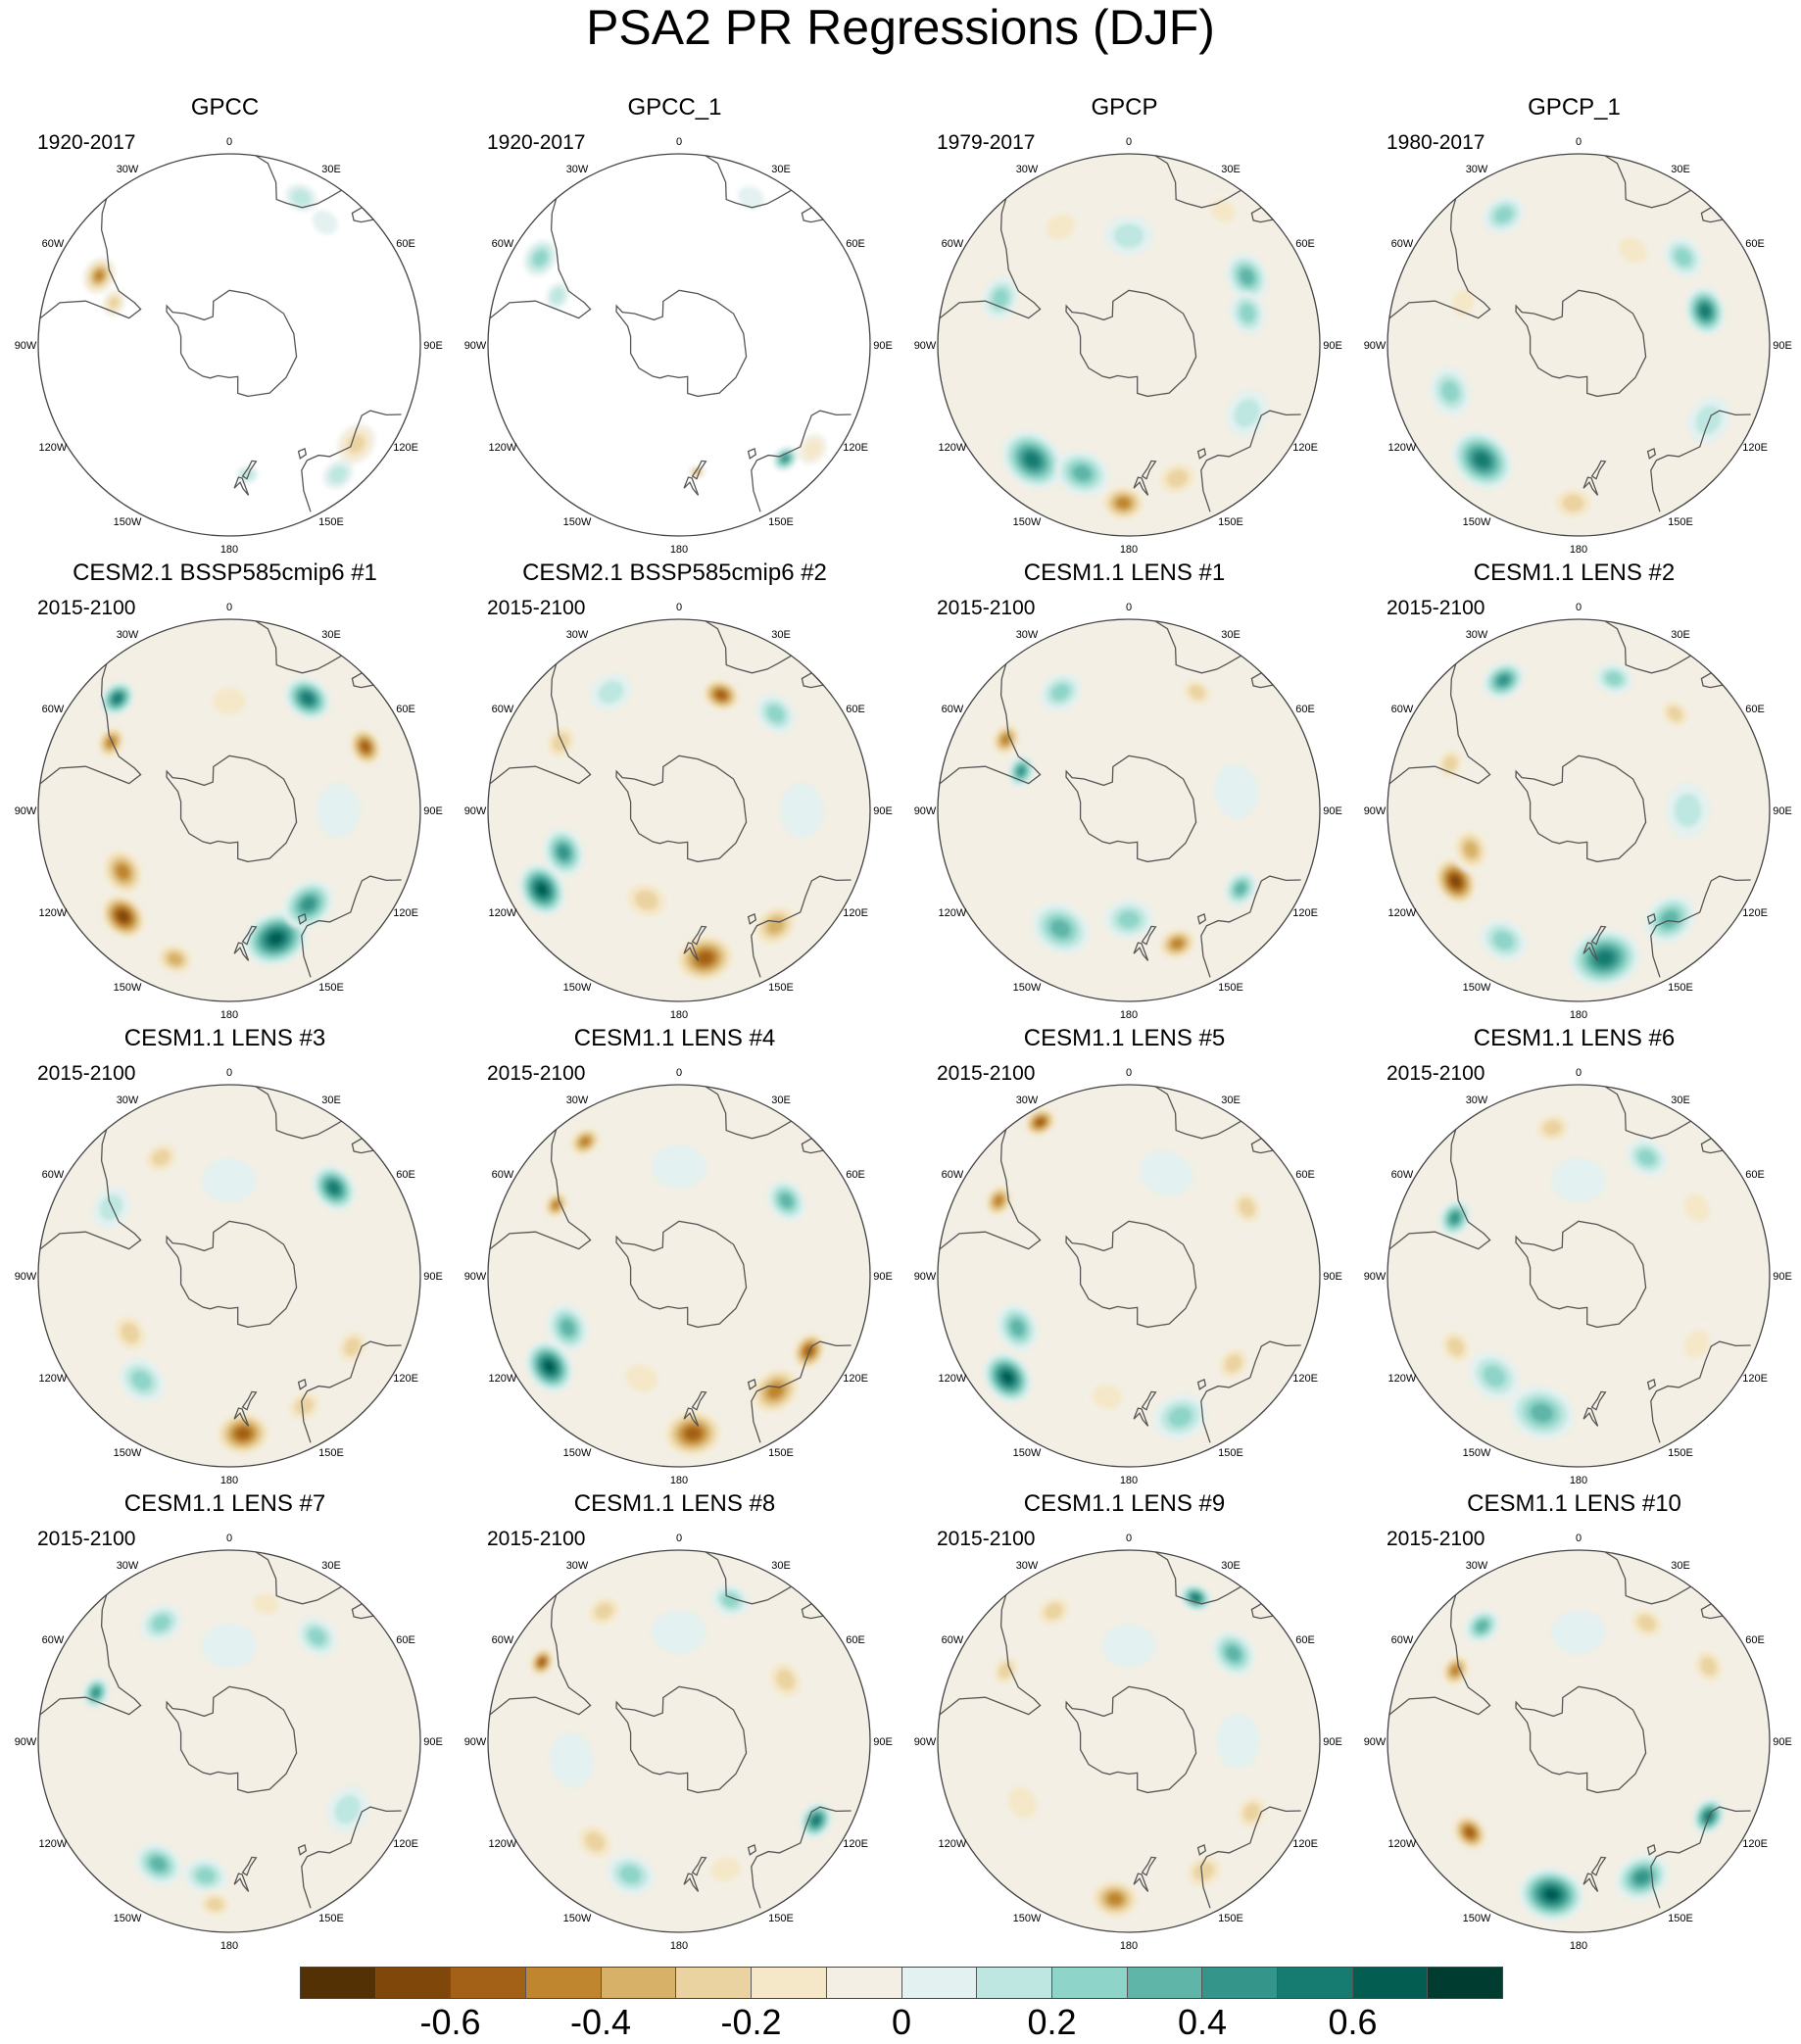 This screenshot has width=1801, height=2044. What do you see at coordinates (1574, 1504) in the screenshot?
I see `panel-title: CESM1.1 LENS #10` at bounding box center [1574, 1504].